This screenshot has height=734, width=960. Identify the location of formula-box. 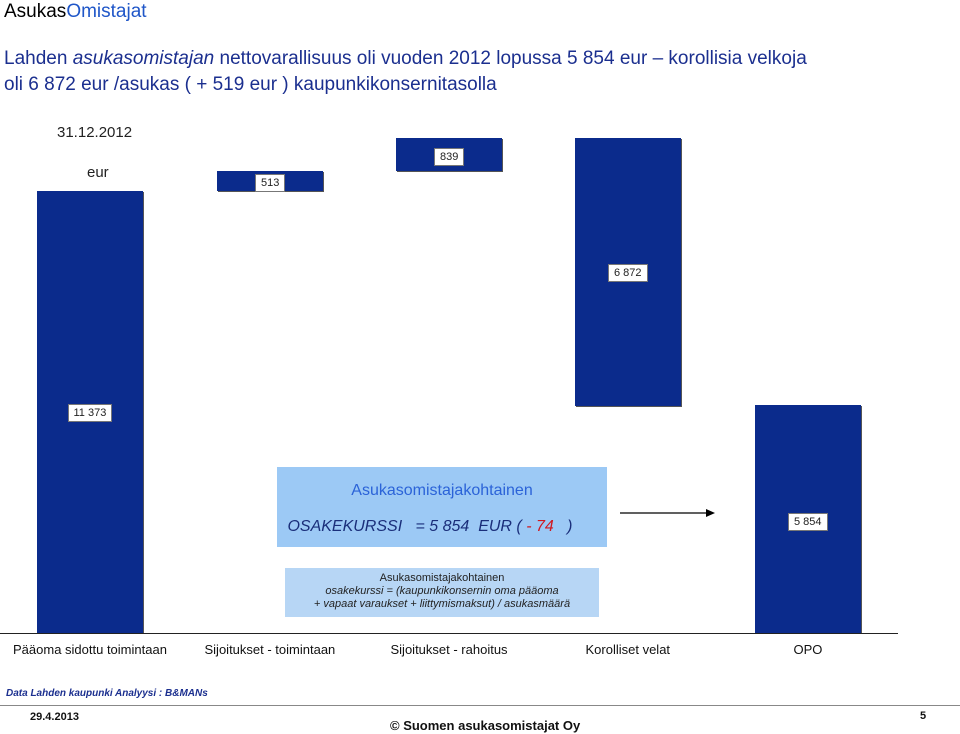
(442, 507).